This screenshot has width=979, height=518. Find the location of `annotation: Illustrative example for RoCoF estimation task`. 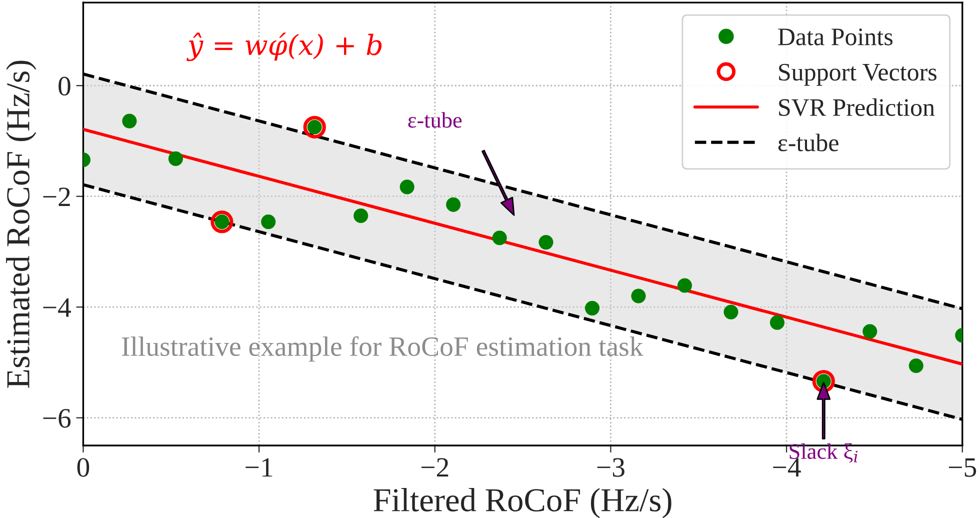

annotation: Illustrative example for RoCoF estimation task is located at coordinates (383, 349).